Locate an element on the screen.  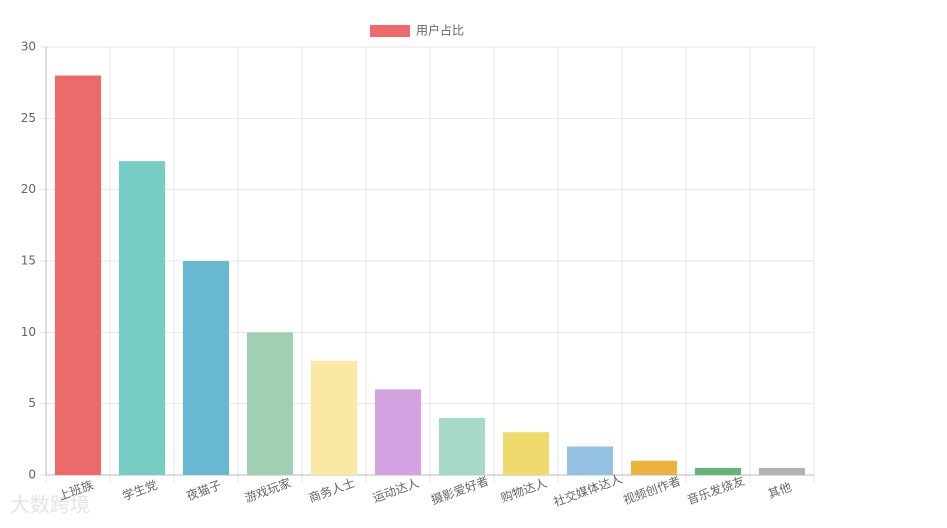
x-tick-label: 摄影爱好者 is located at coordinates (460, 490).